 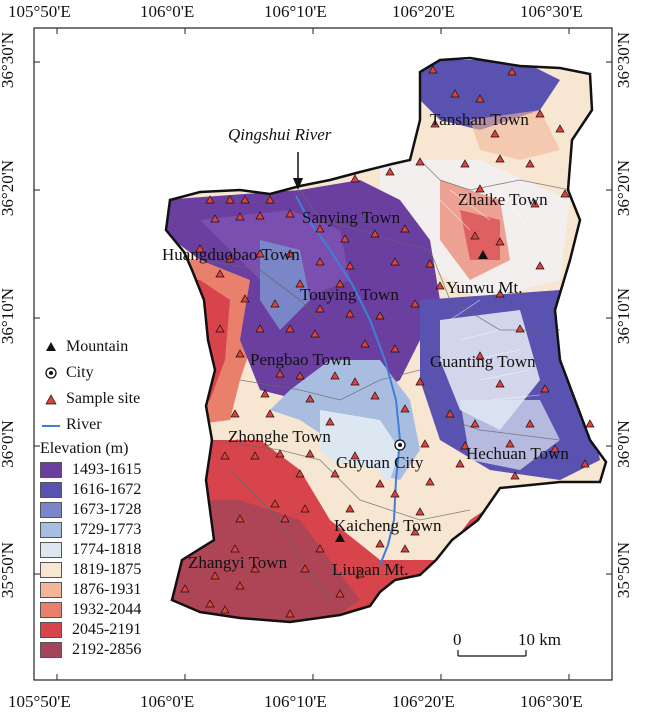 I want to click on legend-elevation-row: 1493-1615, so click(x=90, y=470).